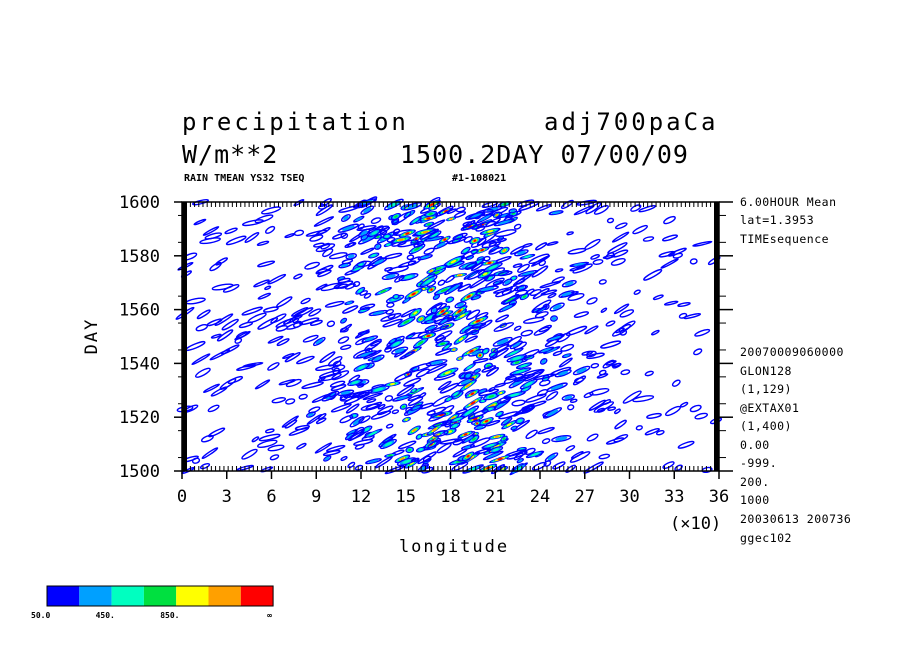 The image size is (904, 654). Describe the element at coordinates (95, 596) in the screenshot. I see `colorbar-swatch` at that location.